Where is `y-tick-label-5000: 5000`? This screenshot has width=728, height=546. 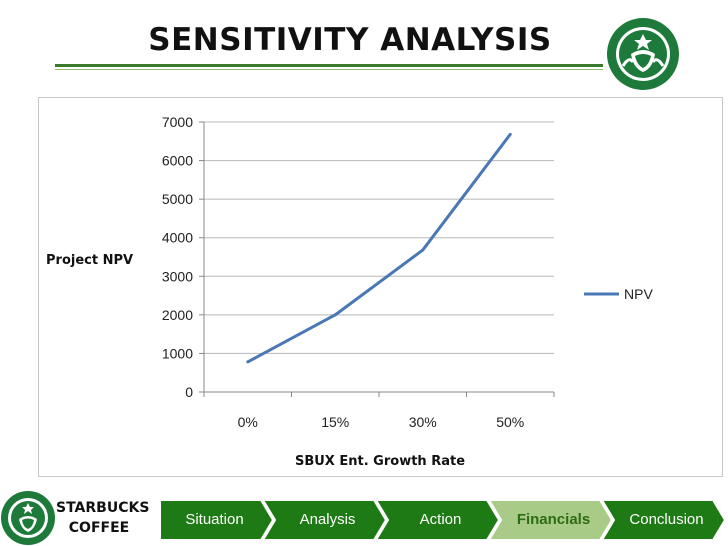 y-tick-label-5000: 5000 is located at coordinates (177, 199).